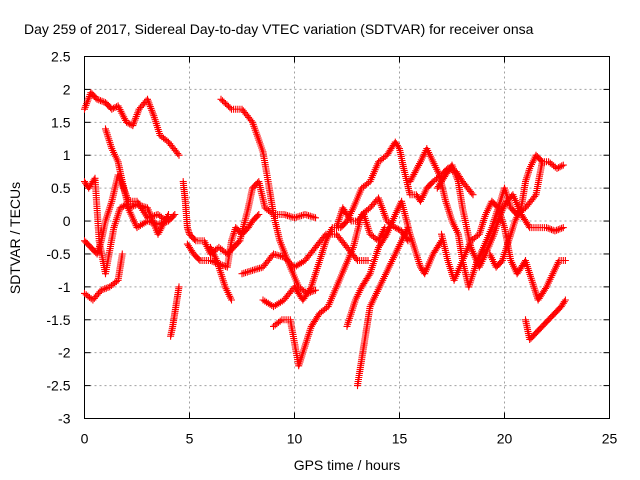  I want to click on y-tick-label: 0, so click(67, 221).